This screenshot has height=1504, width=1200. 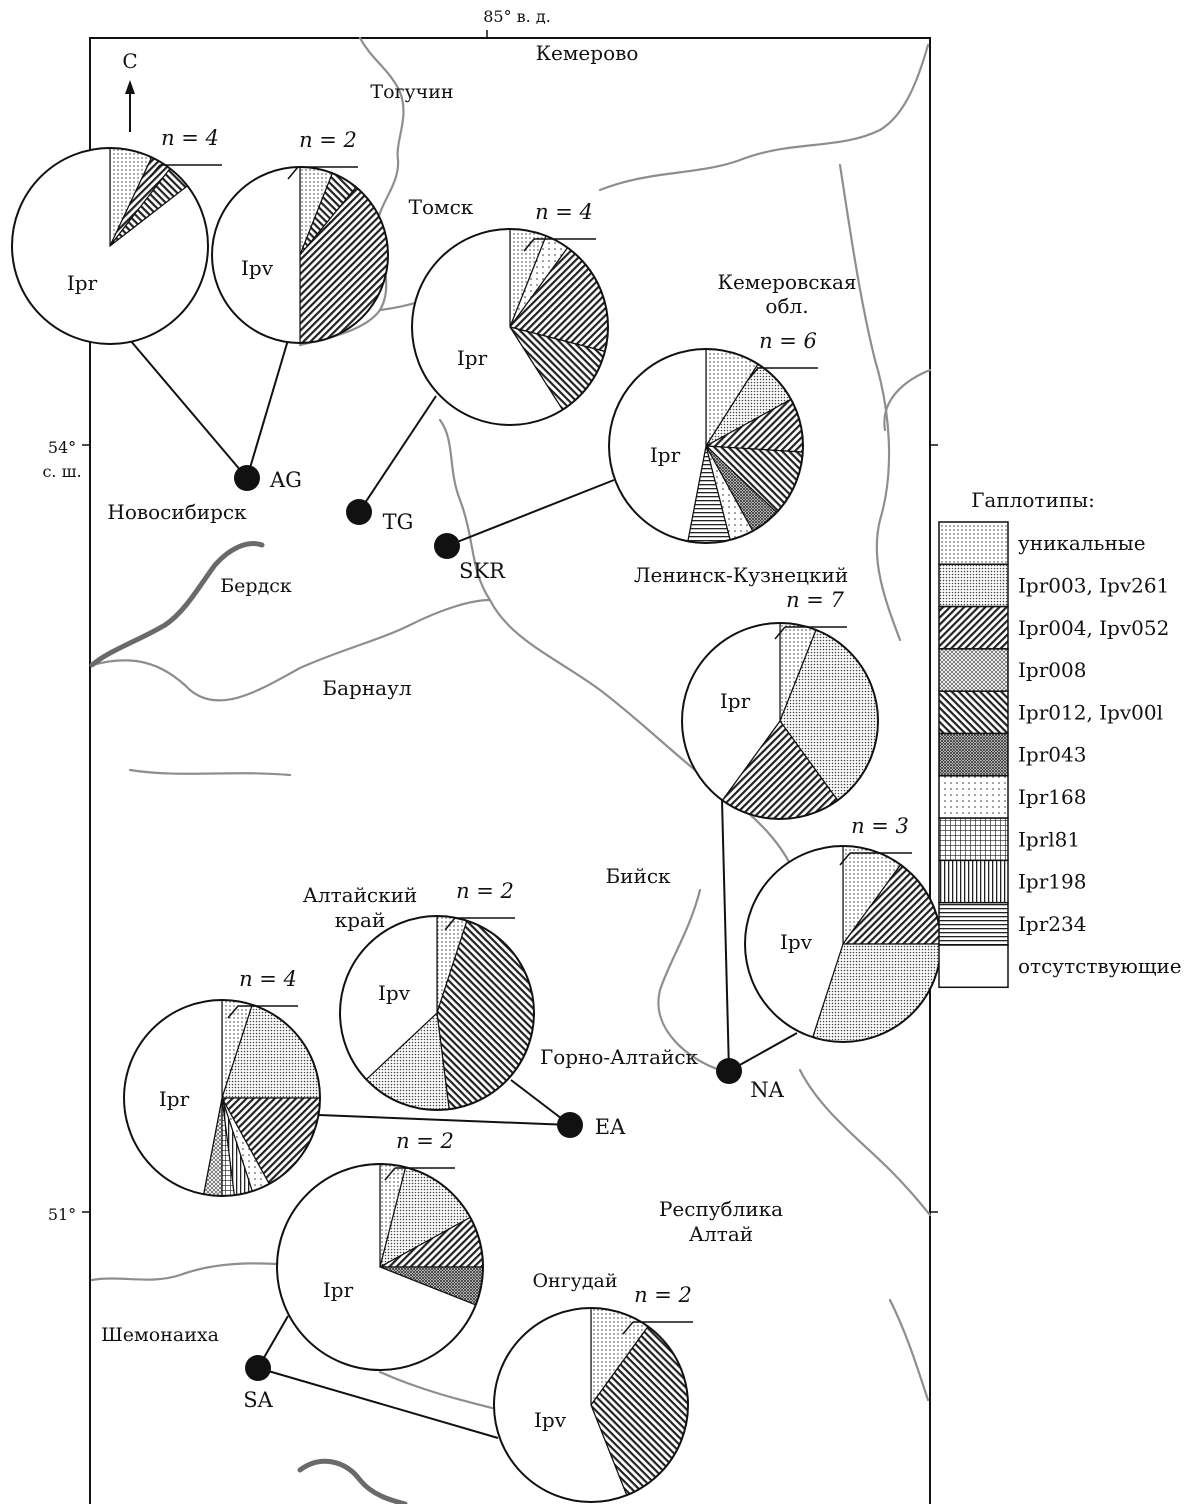 I want to click on ob-reservoir, so click(x=177, y=604).